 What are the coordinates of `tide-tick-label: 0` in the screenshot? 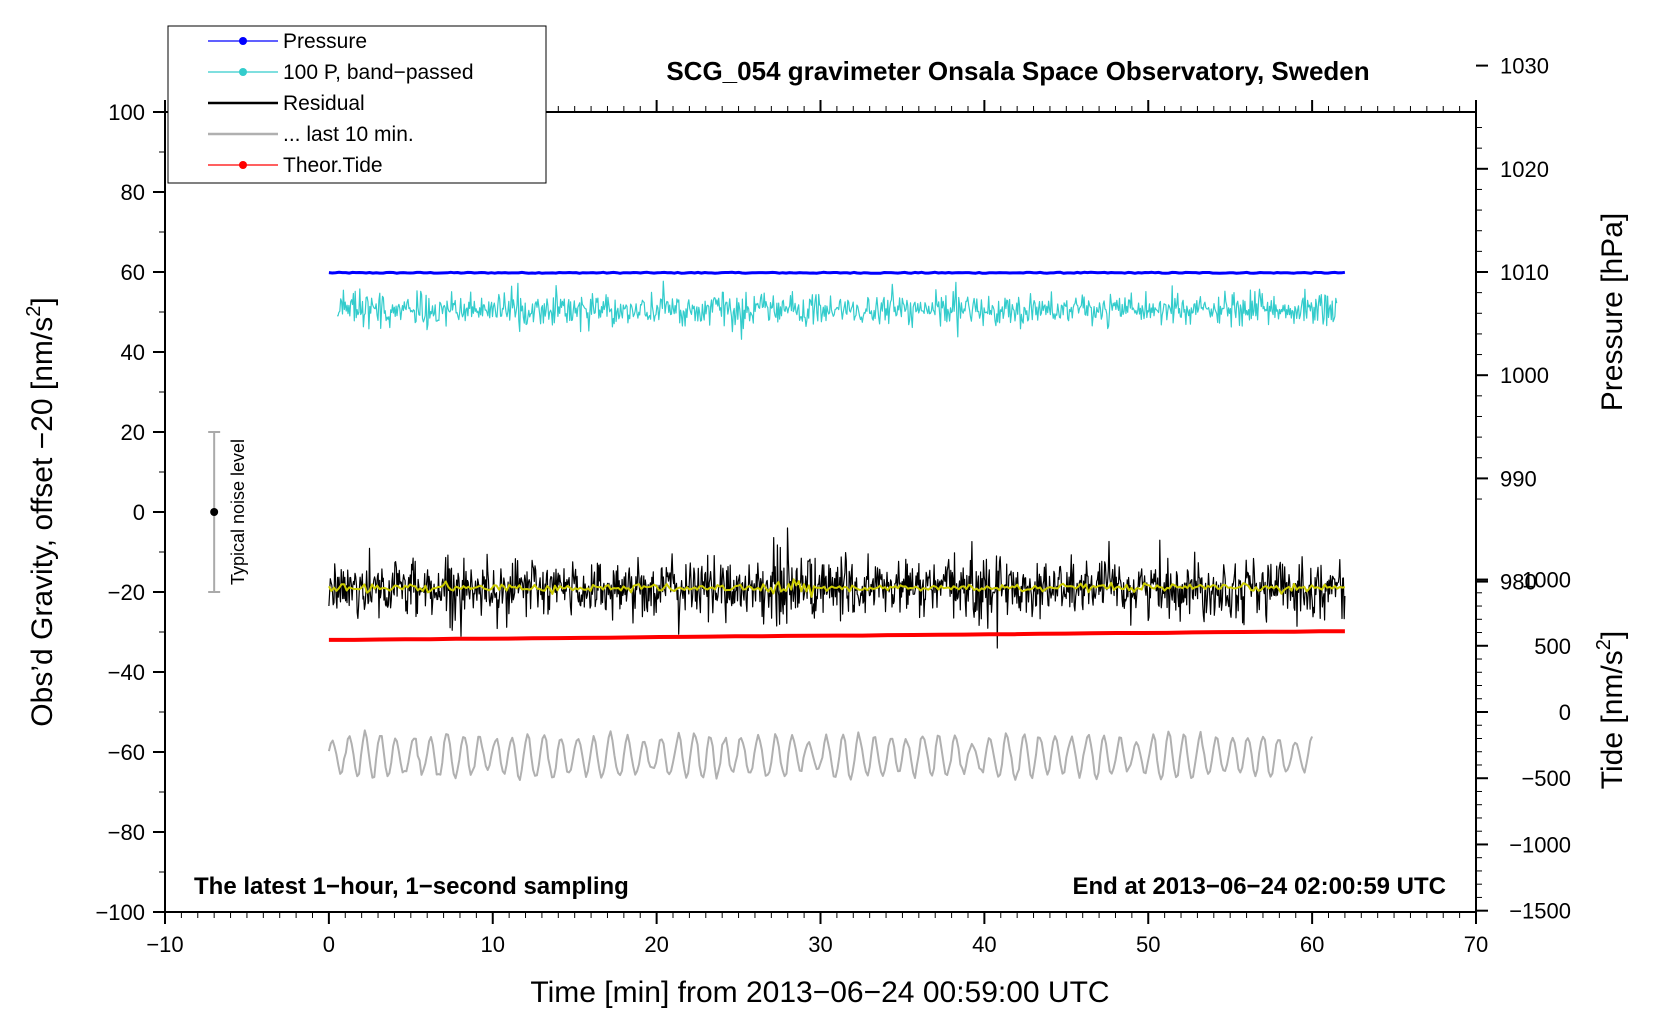 It's located at (1565, 712).